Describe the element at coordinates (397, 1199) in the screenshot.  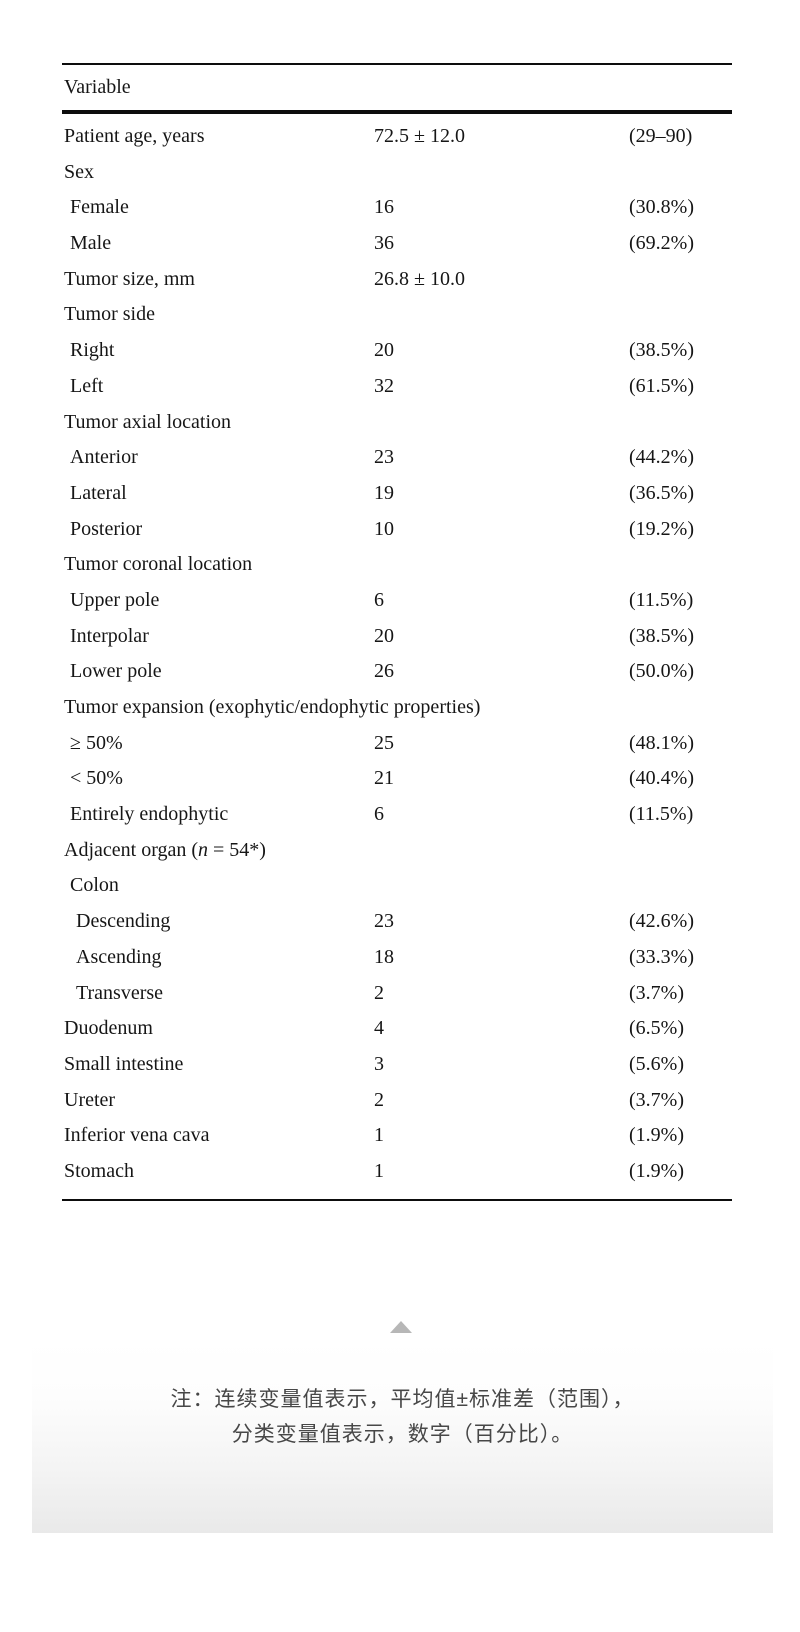
I see `table-bottom-rule` at that location.